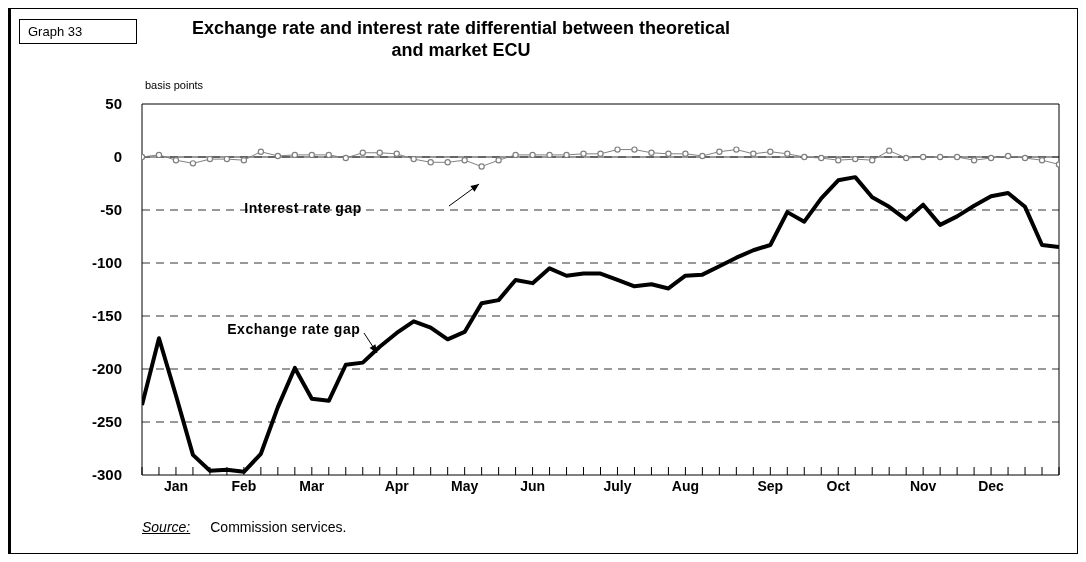  Describe the element at coordinates (461, 39) in the screenshot. I see `chart-title: Exchange rate and interest rate differential between theoretical and market ECU` at that location.